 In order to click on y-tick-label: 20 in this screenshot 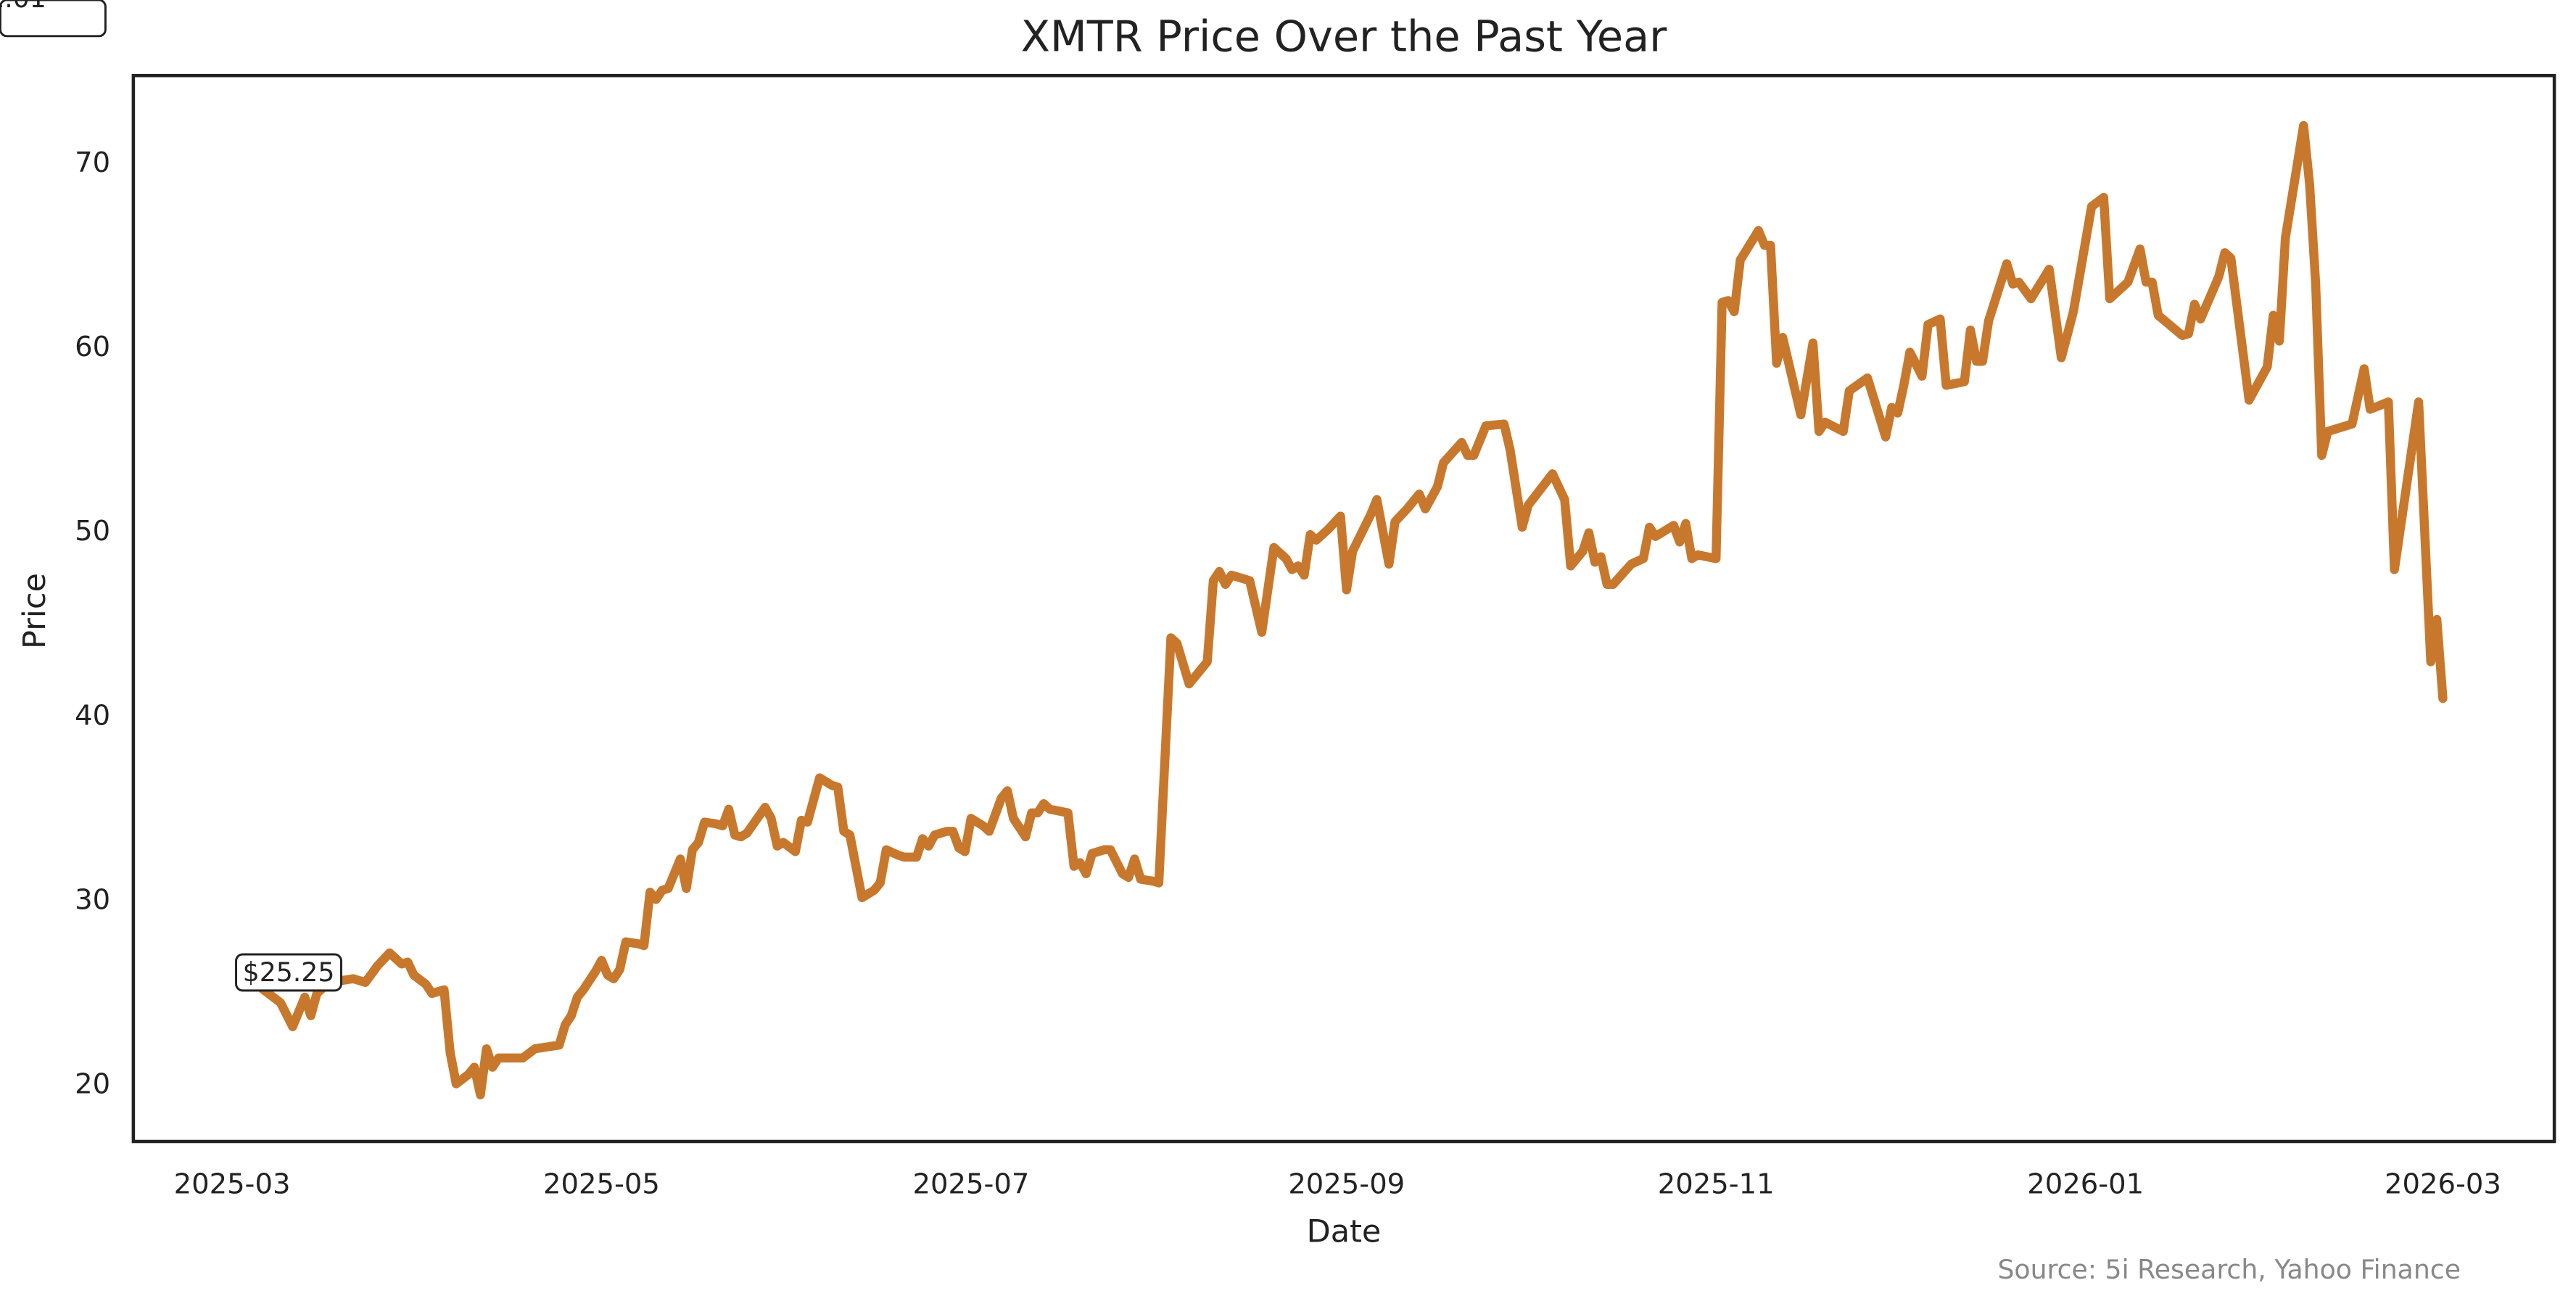, I will do `click(92, 1084)`.